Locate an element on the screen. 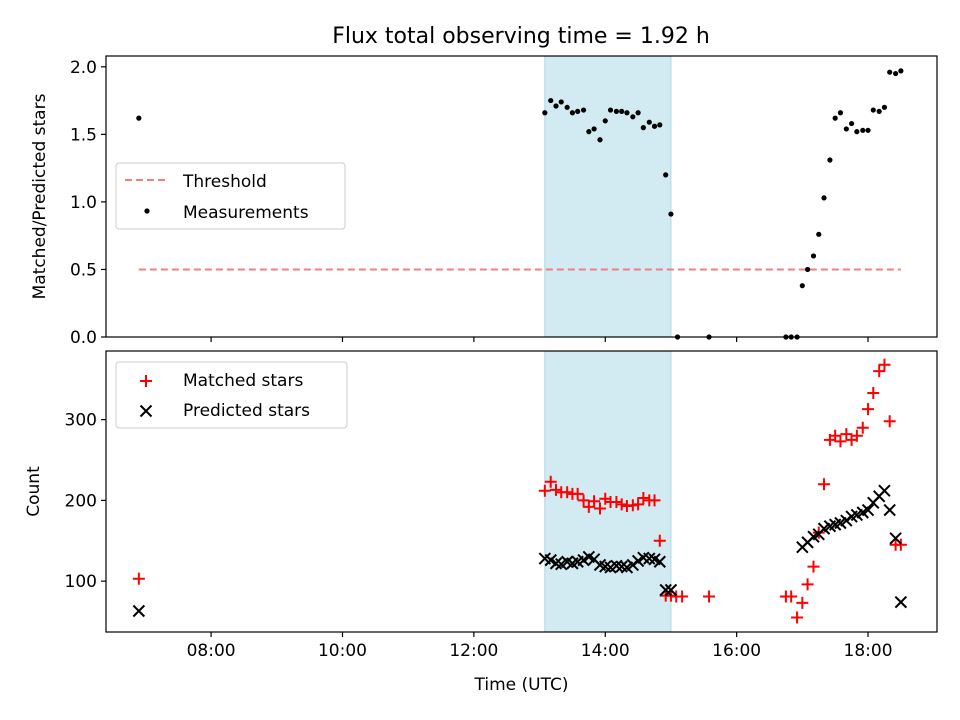  y-tick-label: 0.0 is located at coordinates (83, 338).